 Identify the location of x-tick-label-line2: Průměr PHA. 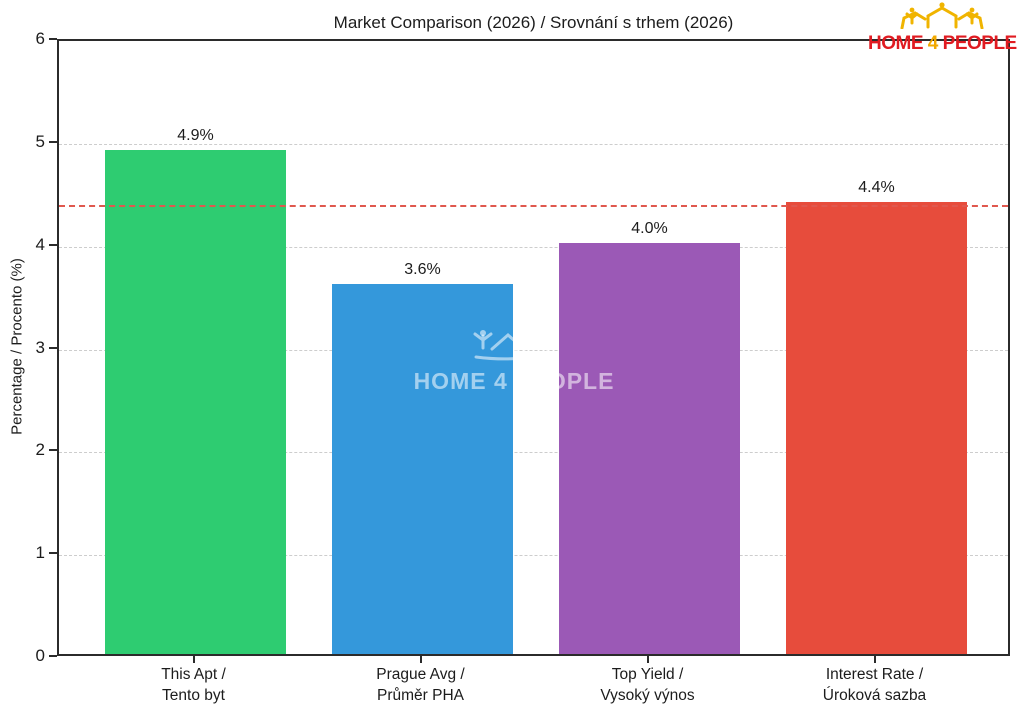
(420, 695).